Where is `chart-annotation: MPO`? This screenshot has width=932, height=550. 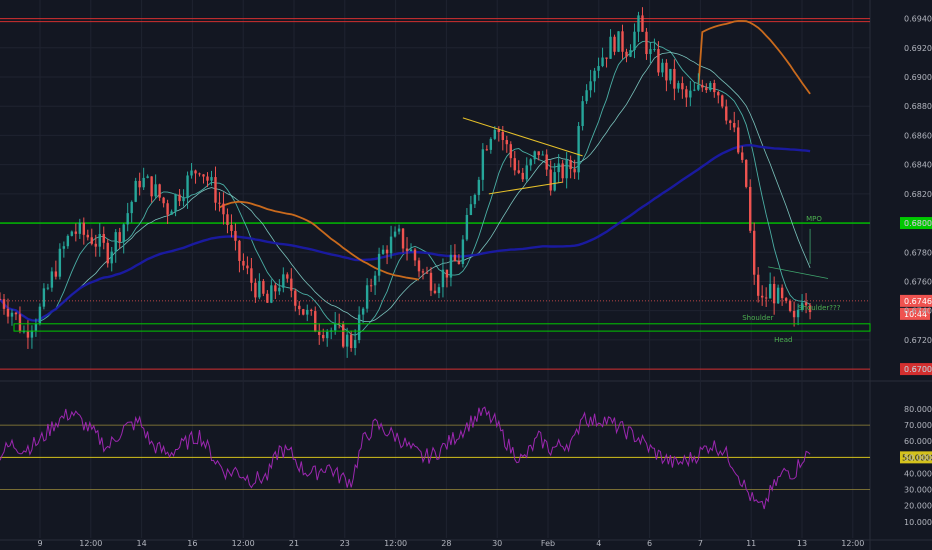 chart-annotation: MPO is located at coordinates (814, 219).